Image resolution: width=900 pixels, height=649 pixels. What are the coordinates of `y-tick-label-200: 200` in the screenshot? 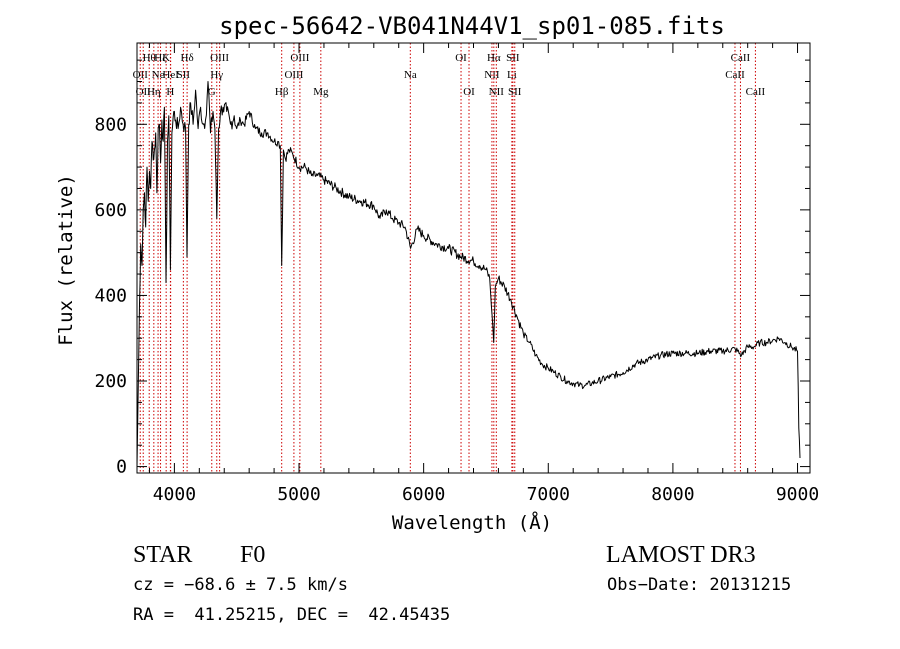 It's located at (110, 381).